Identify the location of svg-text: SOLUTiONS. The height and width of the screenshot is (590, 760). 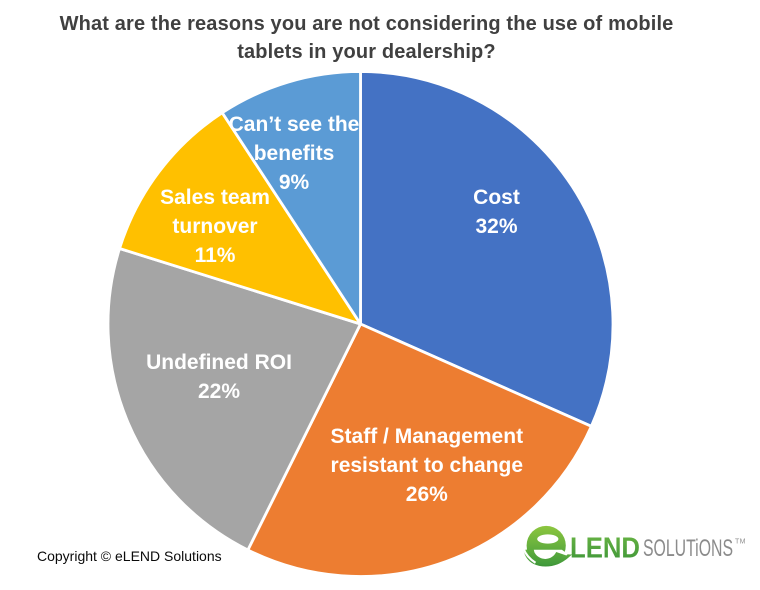
(688, 548).